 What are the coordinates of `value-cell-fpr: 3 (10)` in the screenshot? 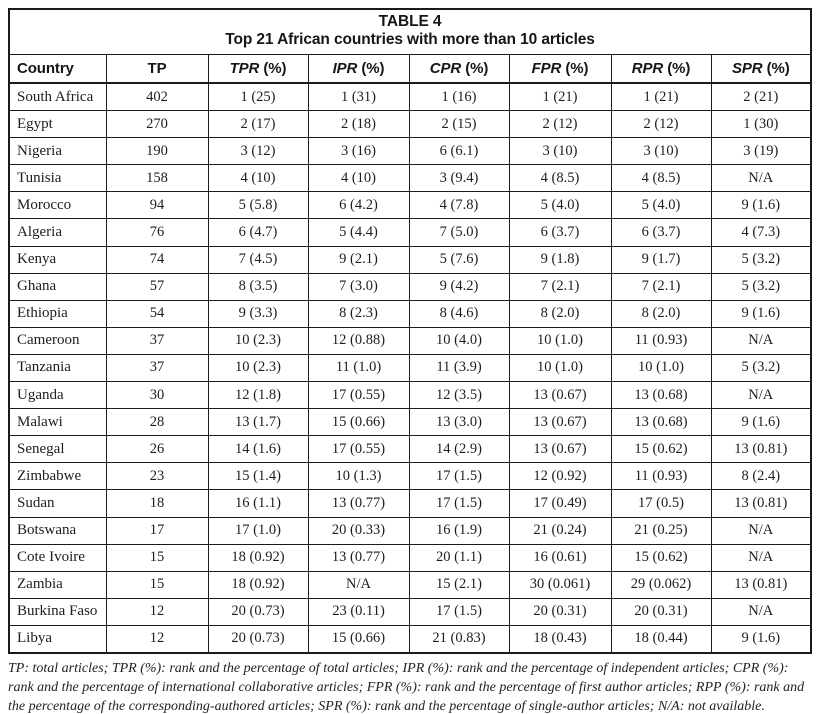 It's located at (560, 151).